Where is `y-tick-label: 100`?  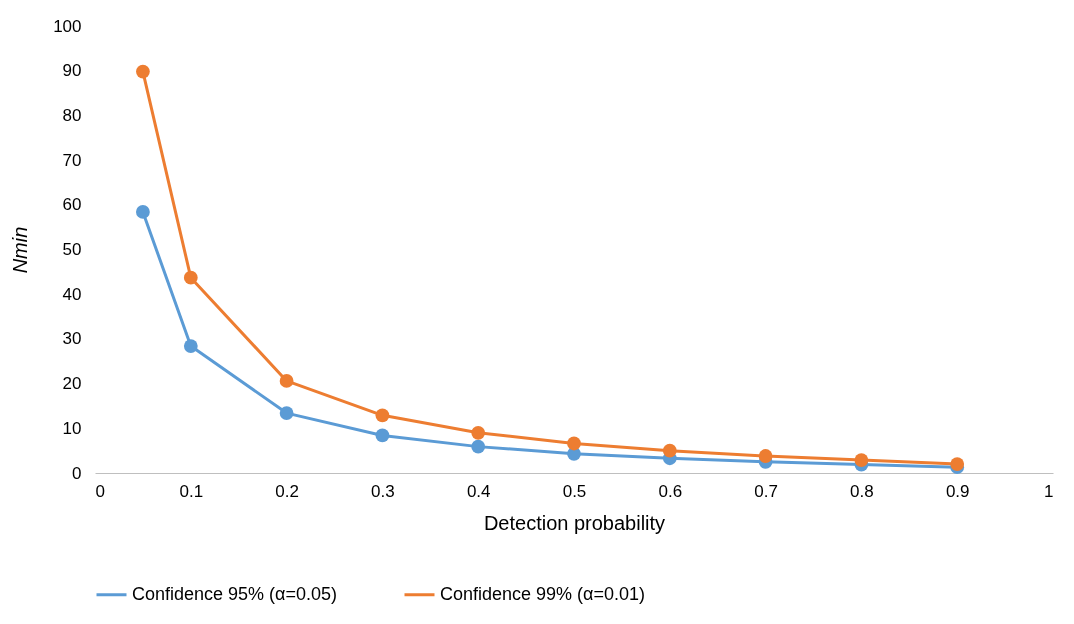
y-tick-label: 100 is located at coordinates (67, 26).